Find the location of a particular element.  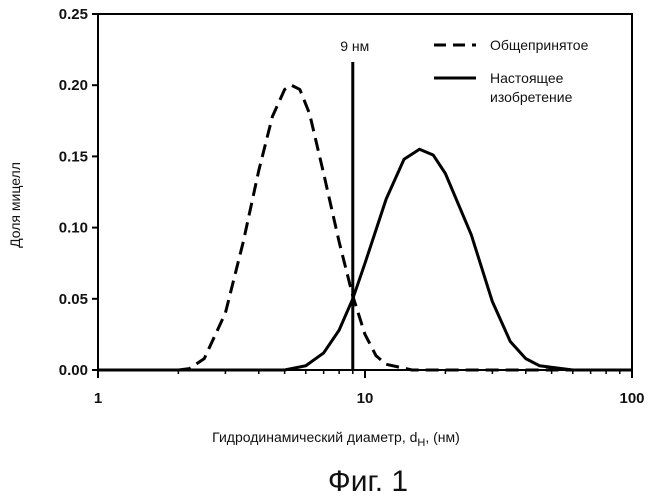

y-tick-label: 0.00 is located at coordinates (73, 370).